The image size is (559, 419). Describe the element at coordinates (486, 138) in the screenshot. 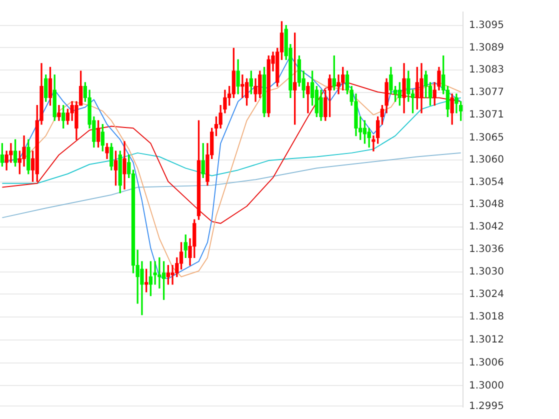

I see `y-tick-label: 1.3065` at that location.